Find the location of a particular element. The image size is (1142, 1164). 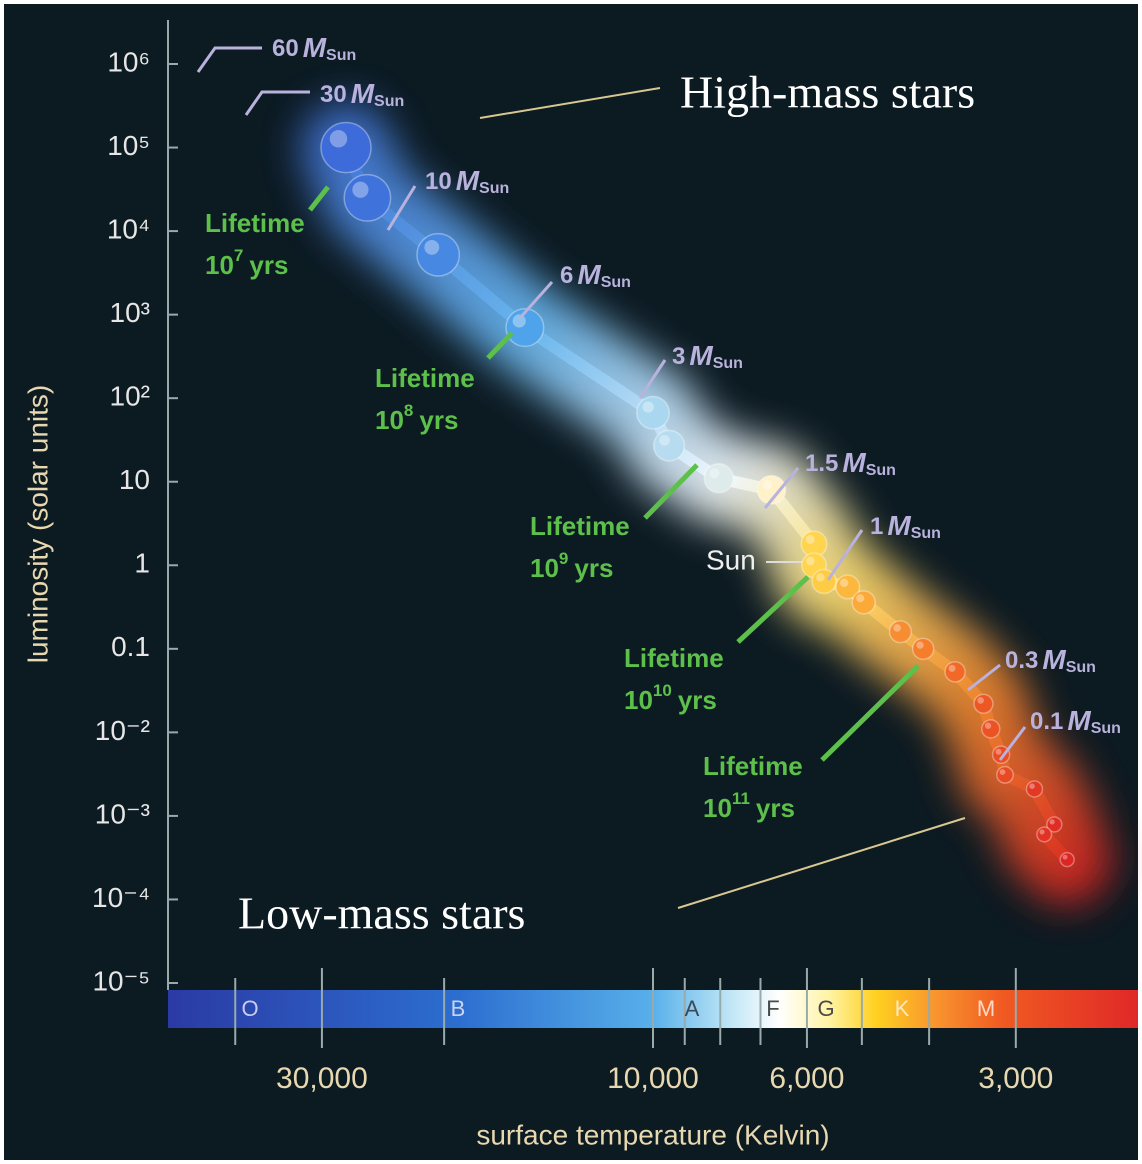

y-tick-label: 10³ is located at coordinates (130, 312).